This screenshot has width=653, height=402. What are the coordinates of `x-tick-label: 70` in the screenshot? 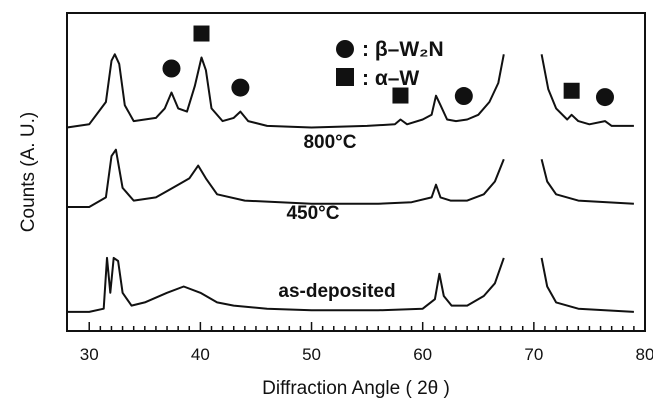 It's located at (533, 354).